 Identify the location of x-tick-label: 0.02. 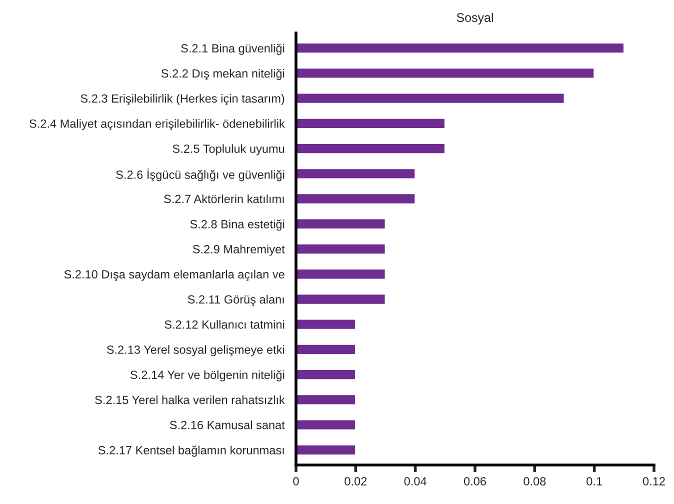
(355, 481).